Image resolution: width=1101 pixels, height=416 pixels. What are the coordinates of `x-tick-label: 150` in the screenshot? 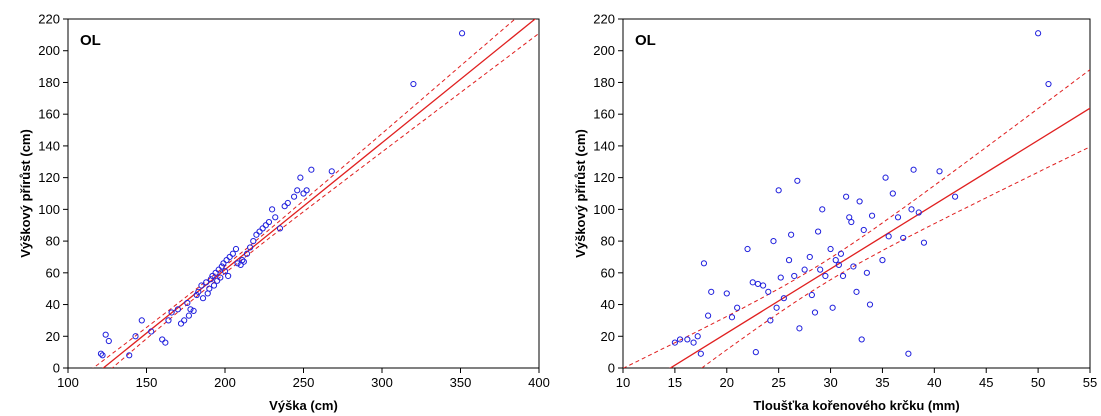 It's located at (147, 382).